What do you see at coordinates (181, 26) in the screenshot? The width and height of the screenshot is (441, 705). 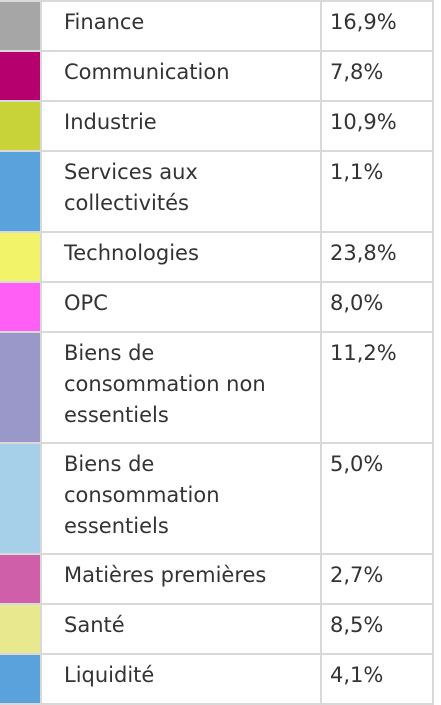 I see `sector-label: Finance` at bounding box center [181, 26].